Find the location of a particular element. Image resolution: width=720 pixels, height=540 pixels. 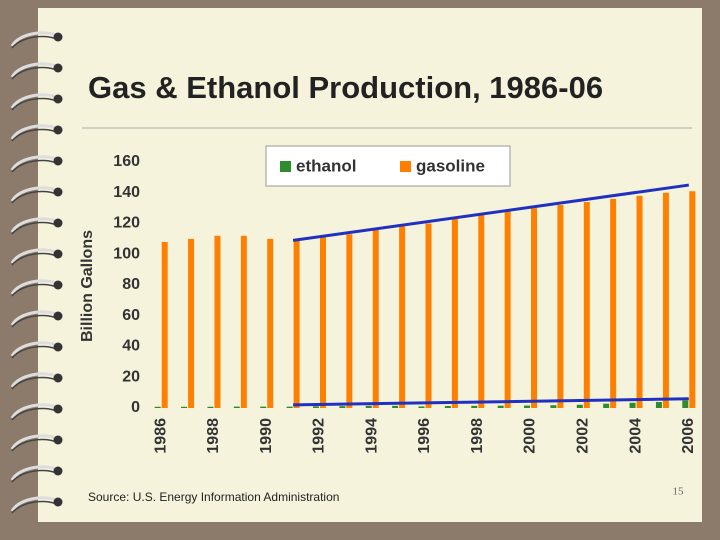

page-number: 15 is located at coordinates (679, 492).